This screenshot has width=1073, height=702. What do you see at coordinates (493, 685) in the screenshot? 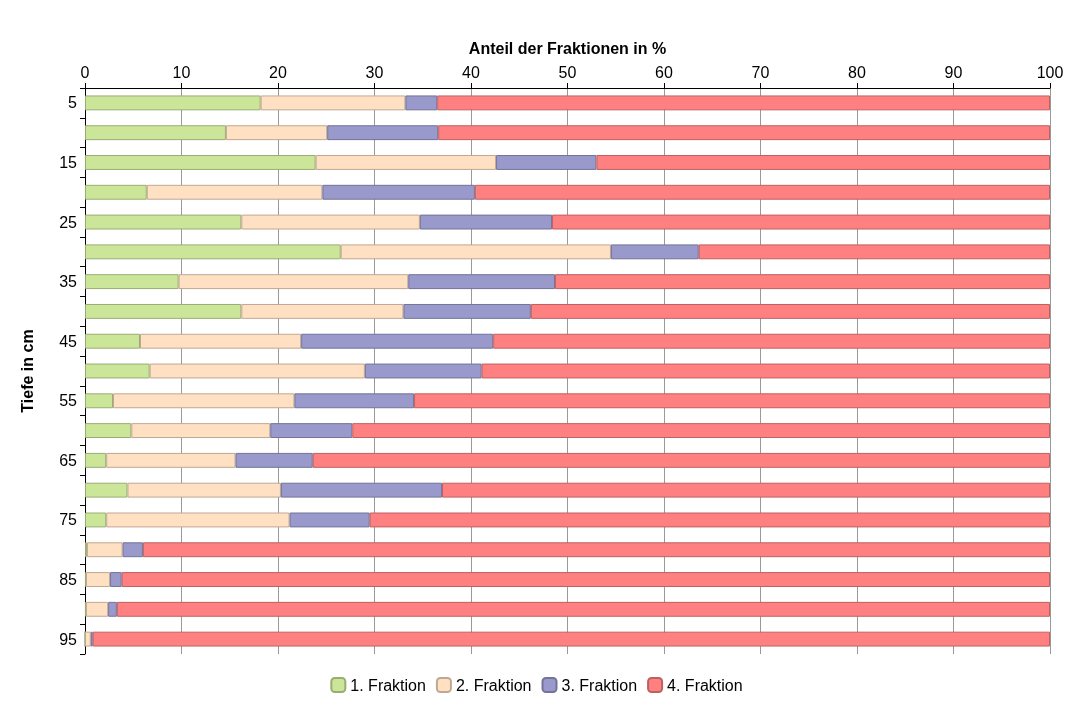
I see `legend-label: 2. Fraktion` at bounding box center [493, 685].